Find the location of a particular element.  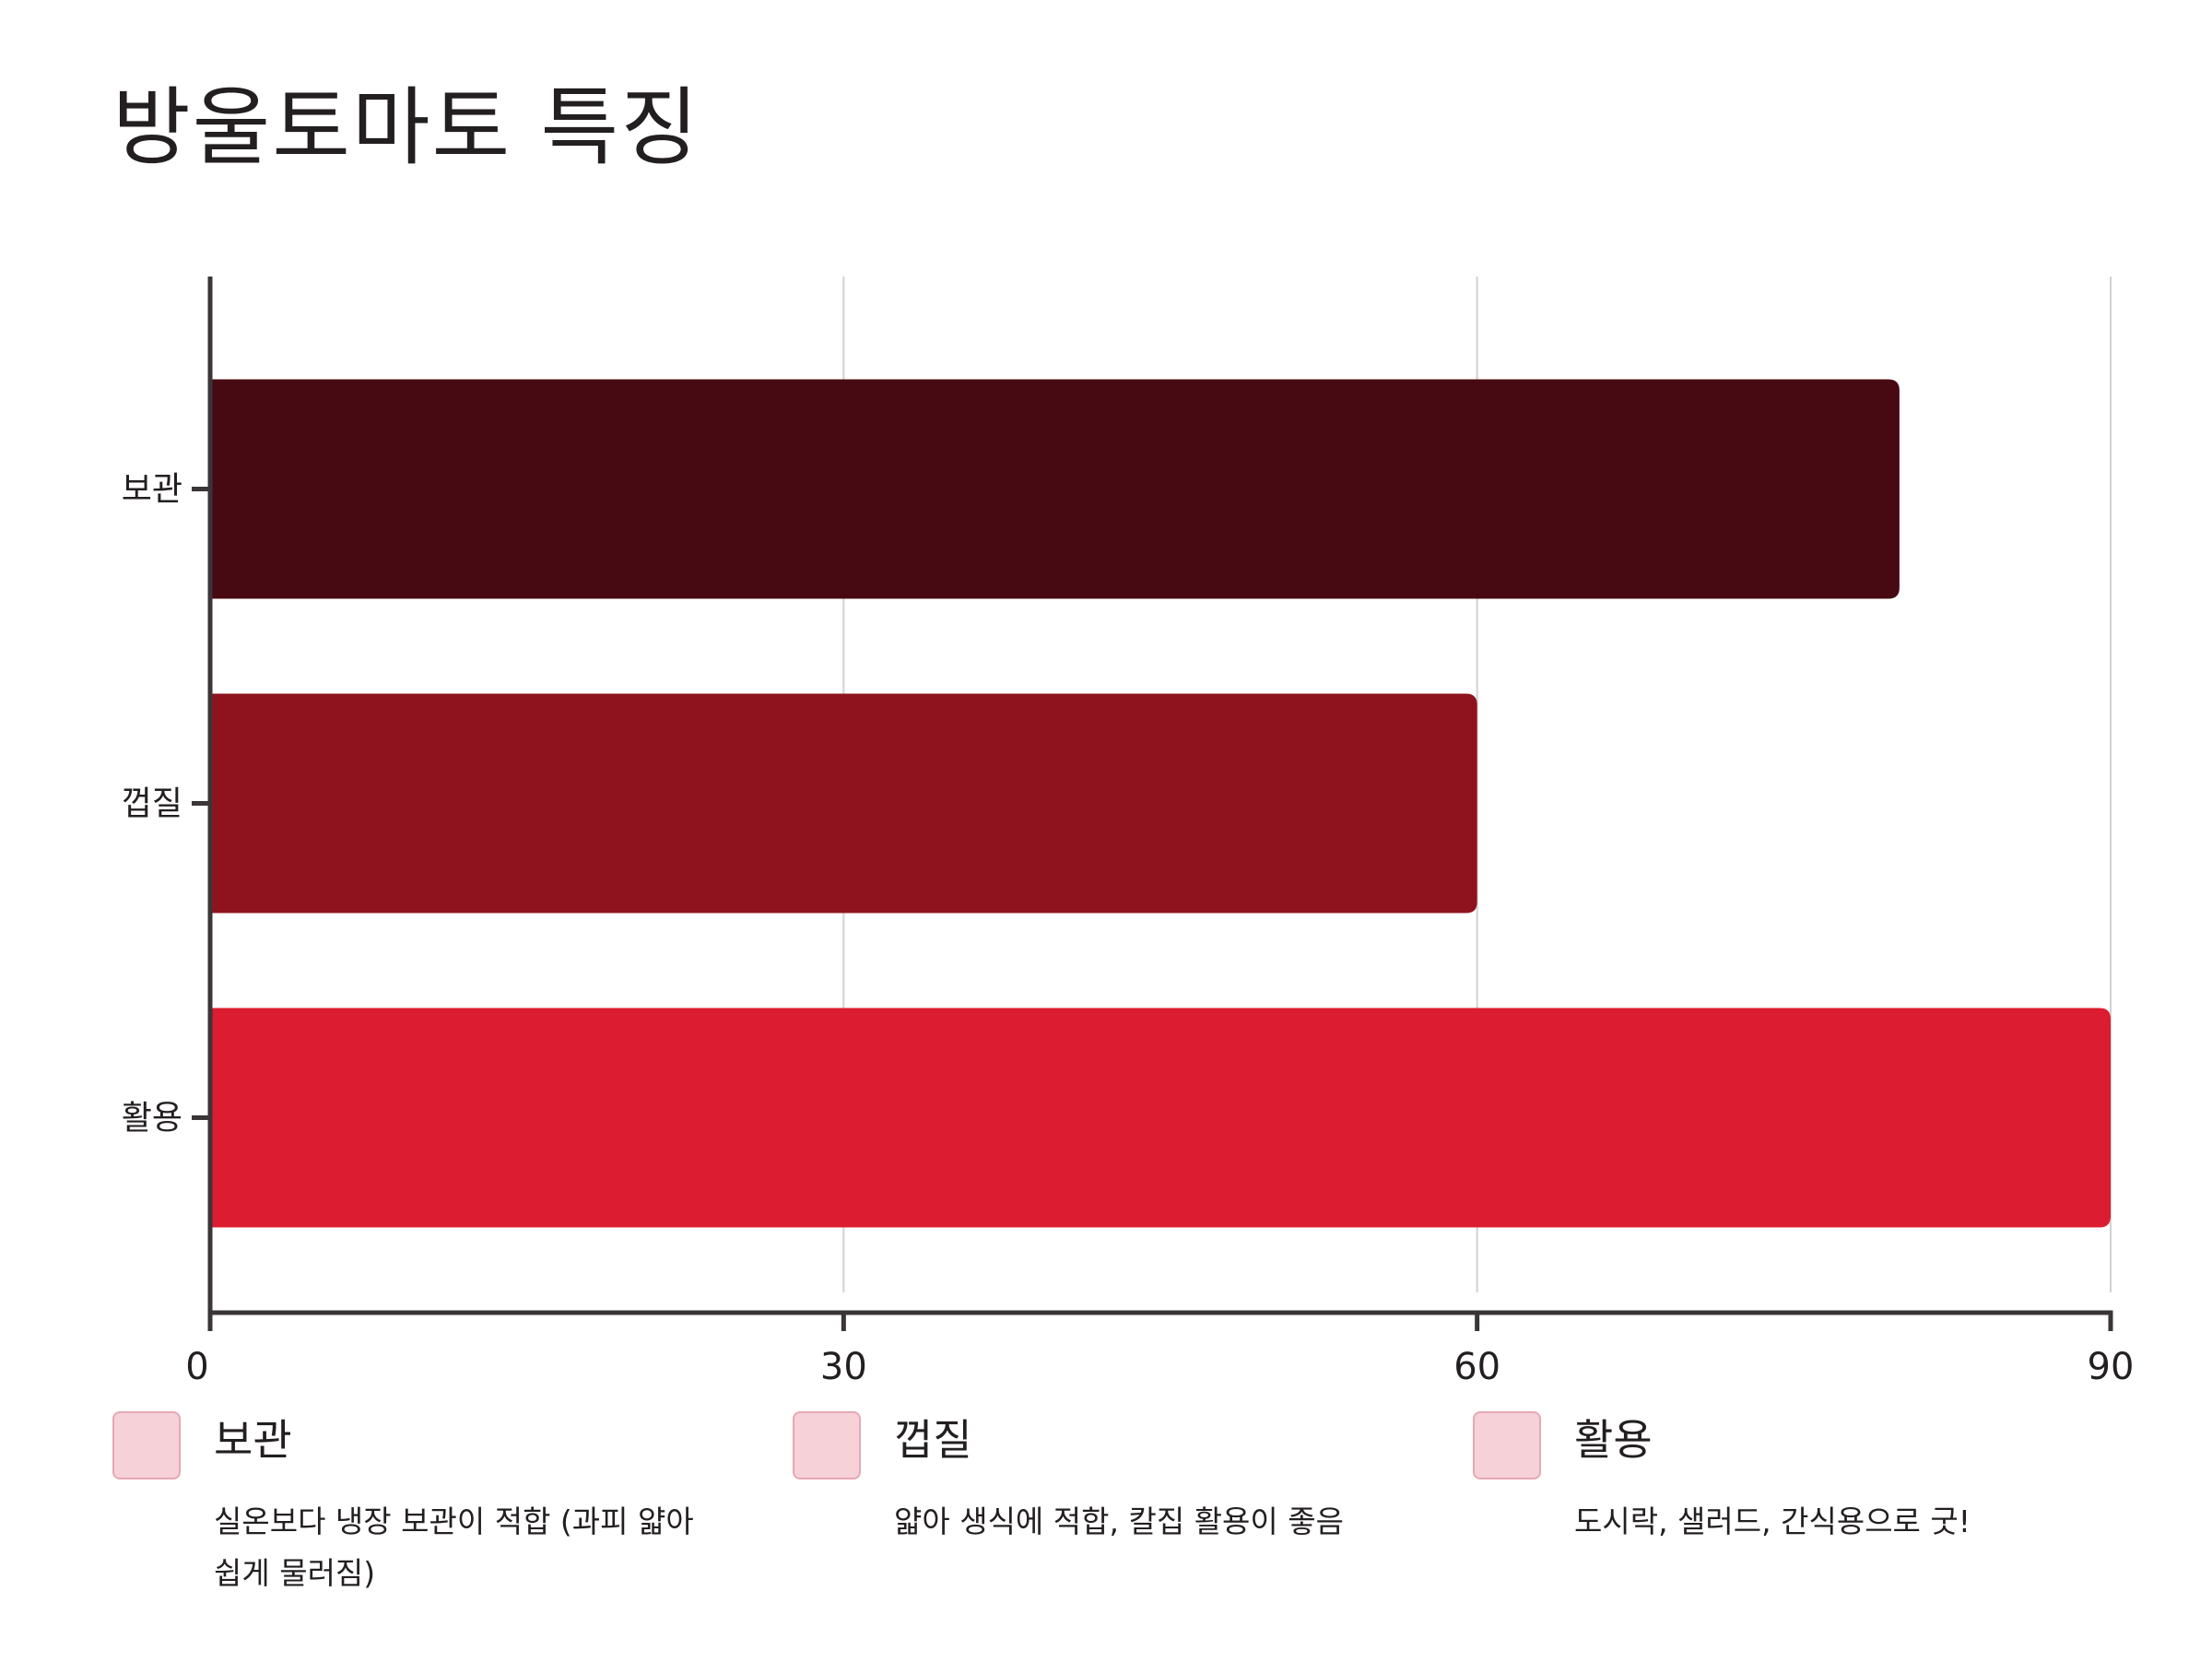

y-tick-label: 활용 is located at coordinates (152, 1119).